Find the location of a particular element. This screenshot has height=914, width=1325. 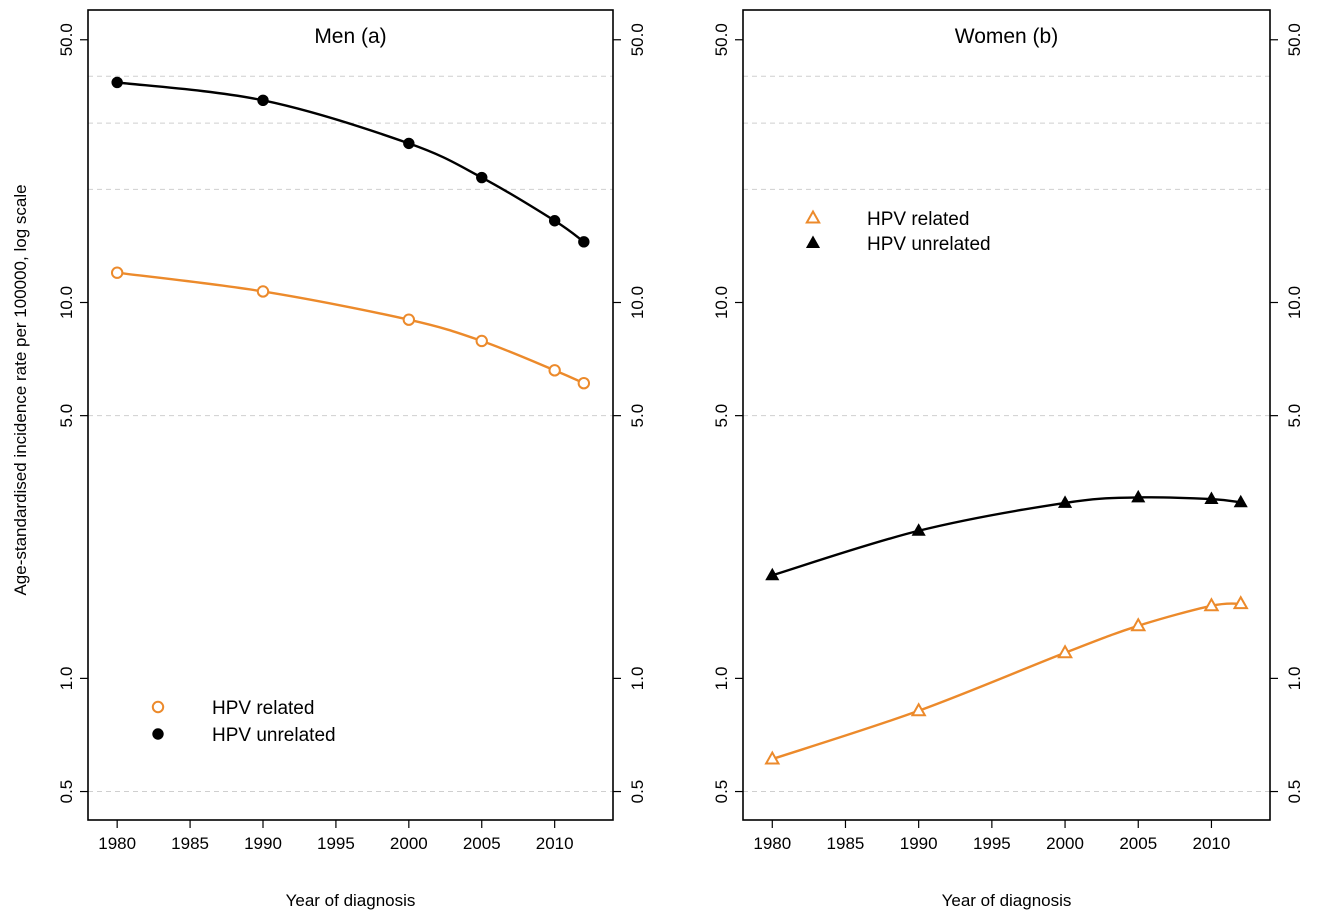

panel-title: Men (a) is located at coordinates (350, 36).